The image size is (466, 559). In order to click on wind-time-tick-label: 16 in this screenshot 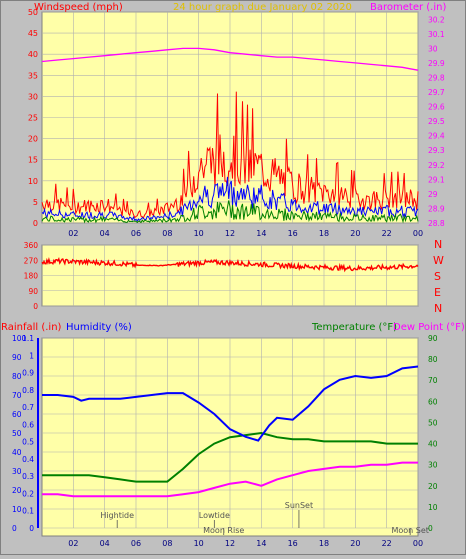, I will do `click(293, 233)`.